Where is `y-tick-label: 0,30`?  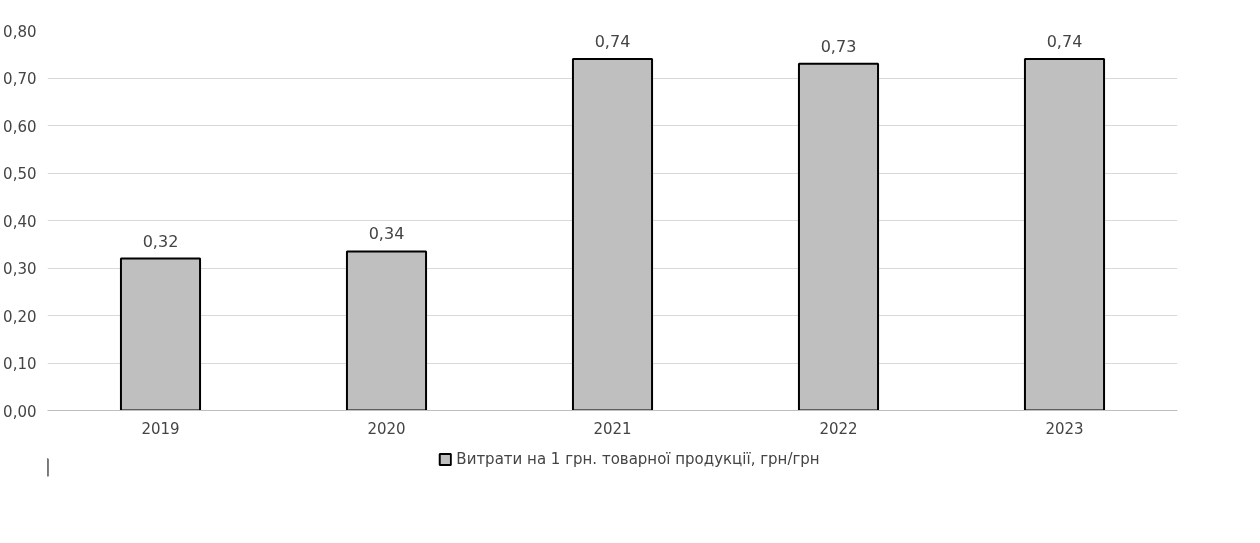
y-tick-label: 0,30 is located at coordinates (20, 269).